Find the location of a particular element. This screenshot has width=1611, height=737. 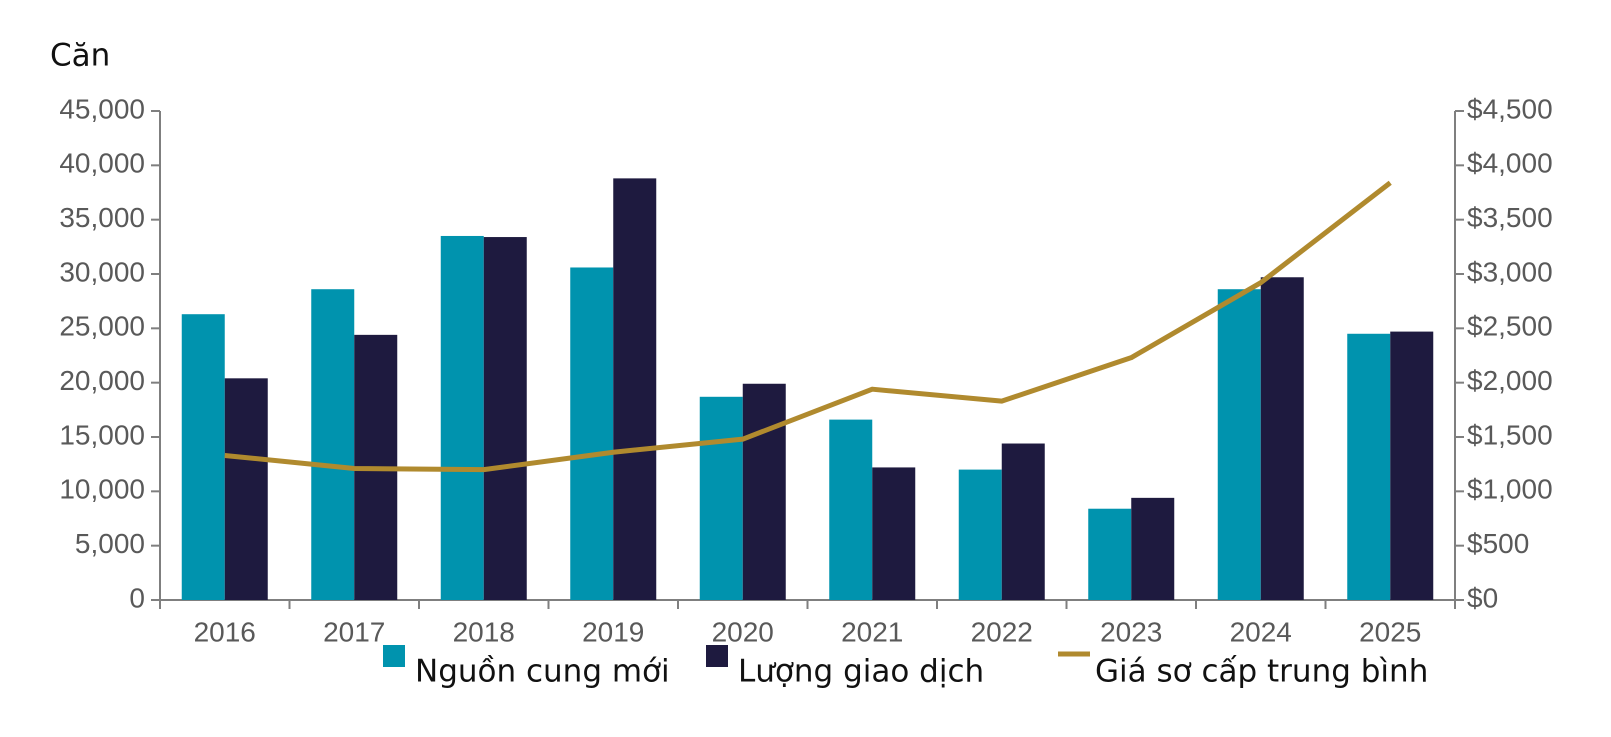

y2-tick-label: $1,500 is located at coordinates (1510, 434).